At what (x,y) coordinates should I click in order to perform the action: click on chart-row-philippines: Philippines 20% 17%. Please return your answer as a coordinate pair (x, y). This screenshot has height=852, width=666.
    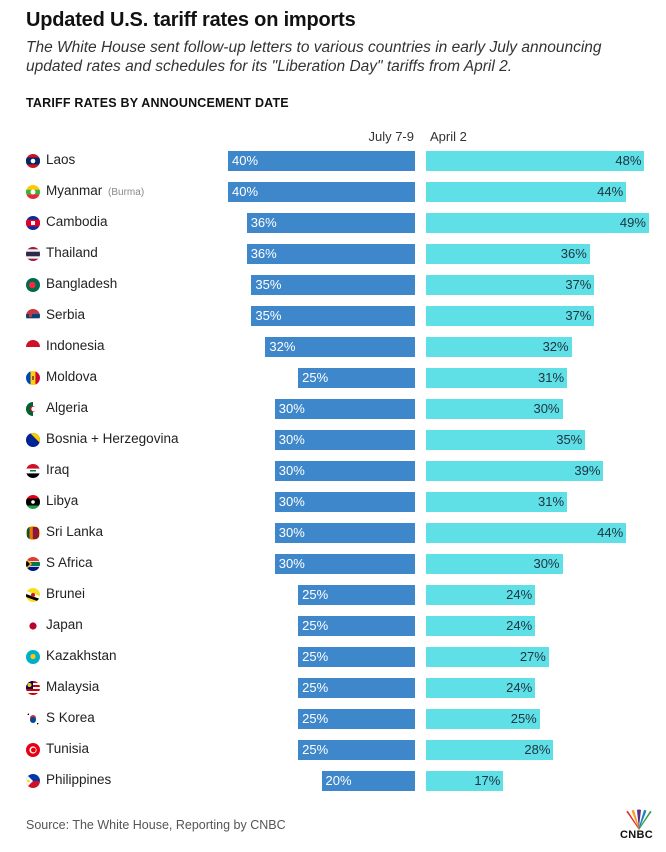
    Looking at the image, I should click on (333, 783).